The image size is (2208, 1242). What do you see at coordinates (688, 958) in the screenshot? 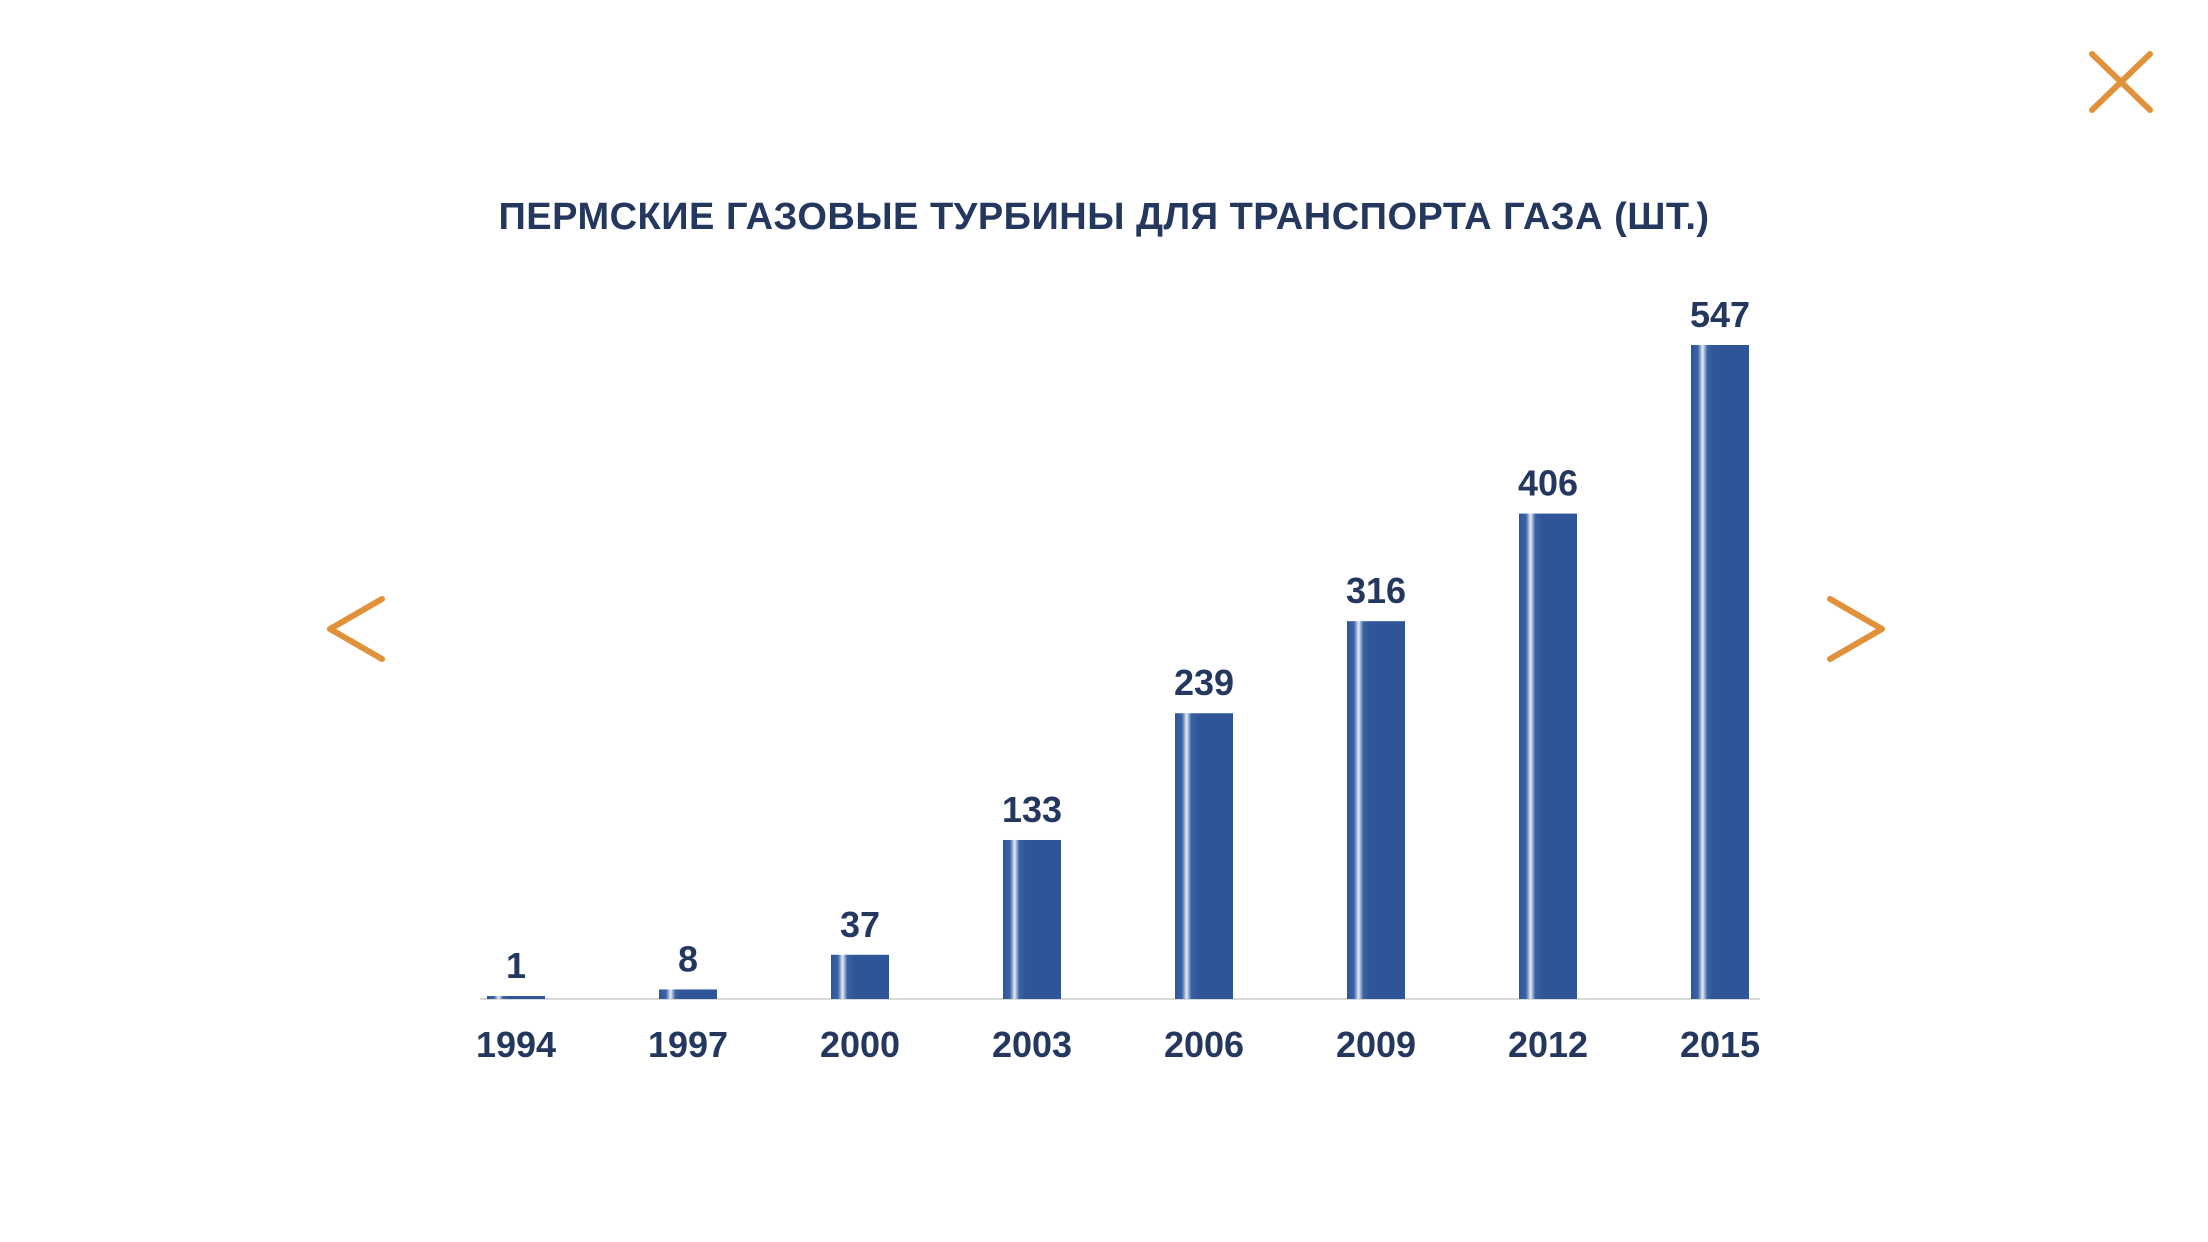
I see `value-label-1997: 8` at bounding box center [688, 958].